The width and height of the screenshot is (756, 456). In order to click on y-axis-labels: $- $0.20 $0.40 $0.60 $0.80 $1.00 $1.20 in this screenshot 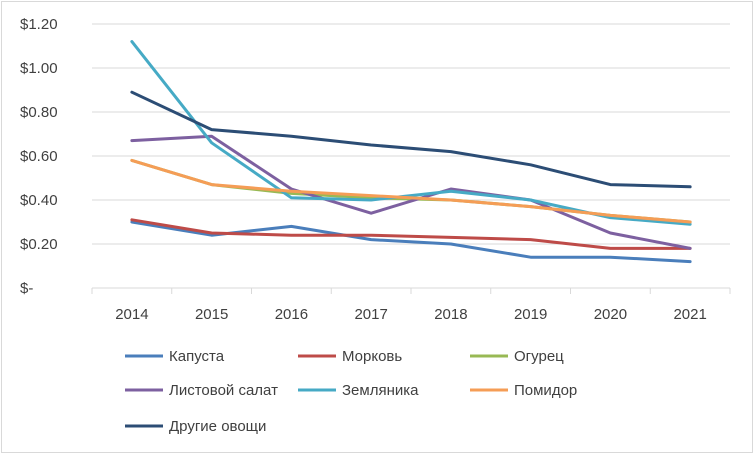, I will do `click(39, 156)`.